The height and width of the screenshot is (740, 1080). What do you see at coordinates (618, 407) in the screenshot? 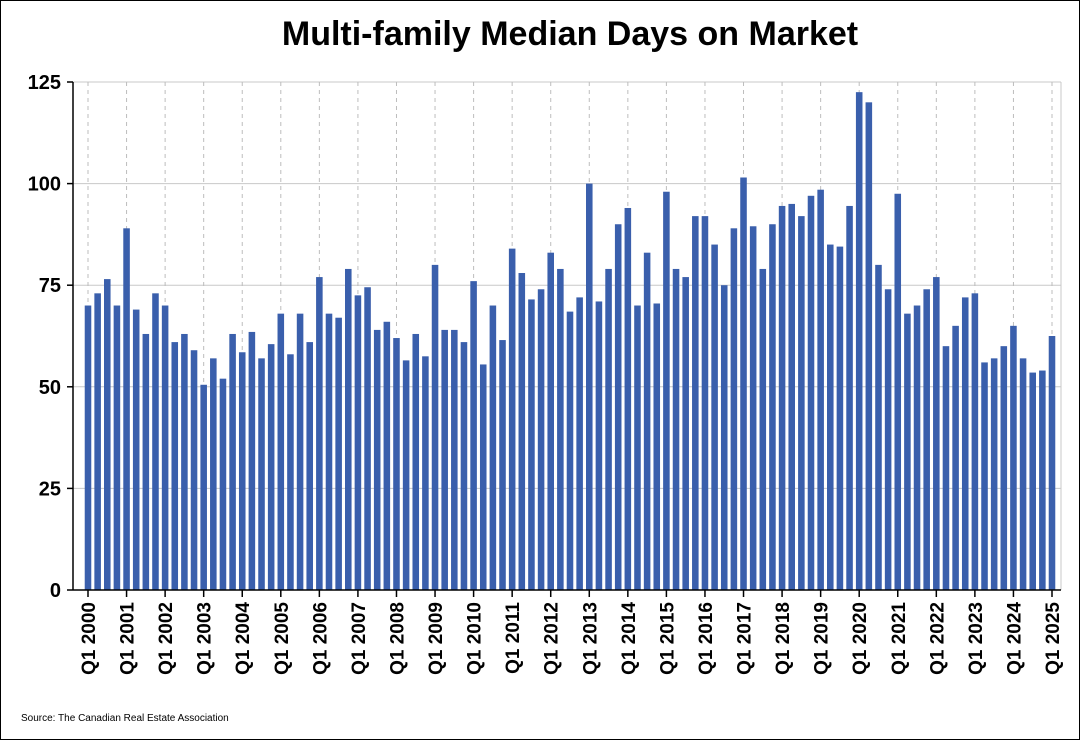
I see `bar-q4-2013` at bounding box center [618, 407].